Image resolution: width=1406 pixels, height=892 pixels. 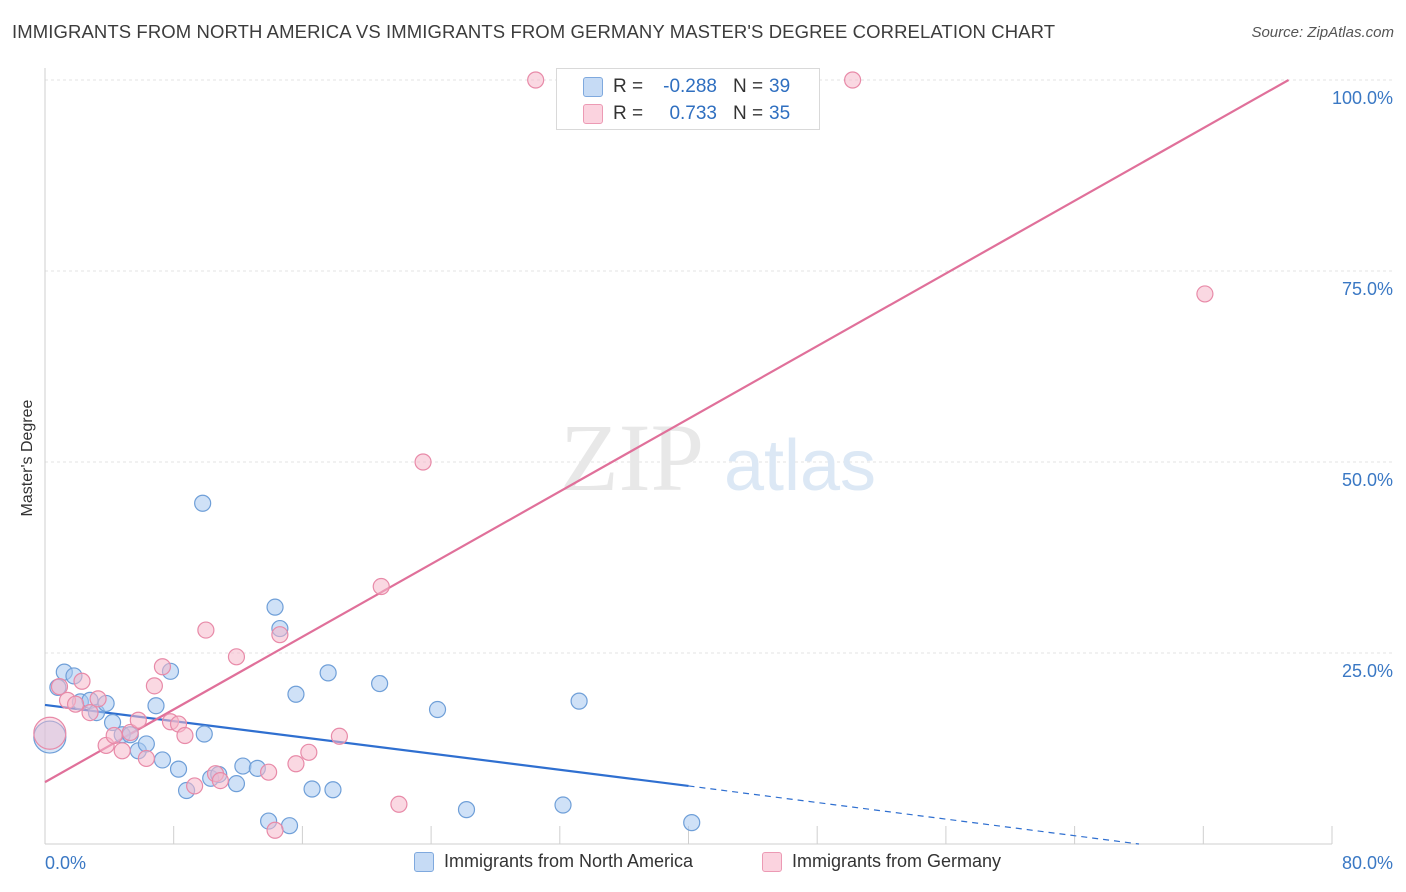 I want to click on source-label: Source: ZipAtlas.com, so click(x=1322, y=32).